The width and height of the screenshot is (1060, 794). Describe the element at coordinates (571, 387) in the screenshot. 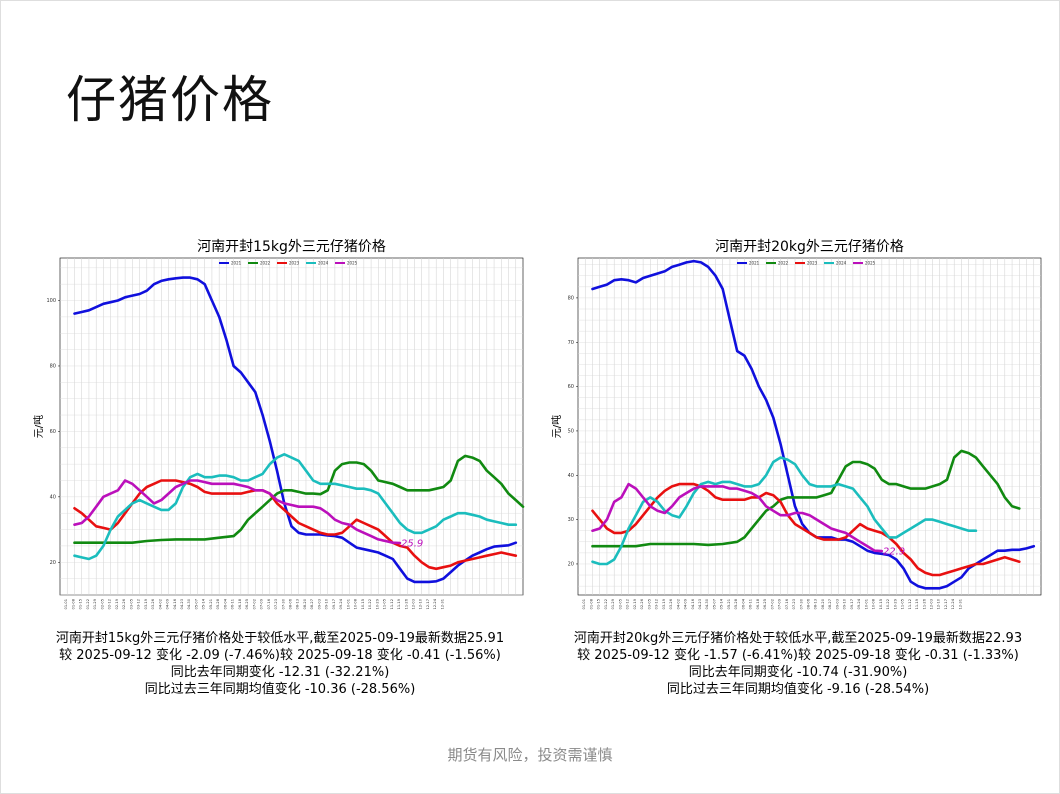

I see `y-tick-label: 60` at that location.